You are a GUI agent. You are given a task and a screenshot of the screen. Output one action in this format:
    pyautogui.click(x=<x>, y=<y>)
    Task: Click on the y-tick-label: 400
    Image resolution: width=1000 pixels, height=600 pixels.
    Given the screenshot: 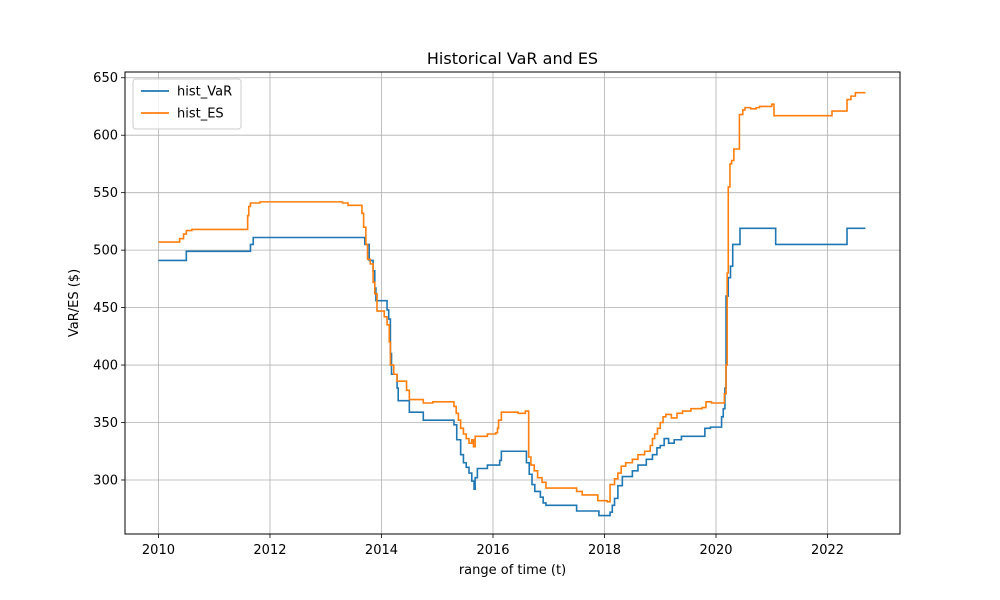 What is the action you would take?
    pyautogui.click(x=105, y=366)
    